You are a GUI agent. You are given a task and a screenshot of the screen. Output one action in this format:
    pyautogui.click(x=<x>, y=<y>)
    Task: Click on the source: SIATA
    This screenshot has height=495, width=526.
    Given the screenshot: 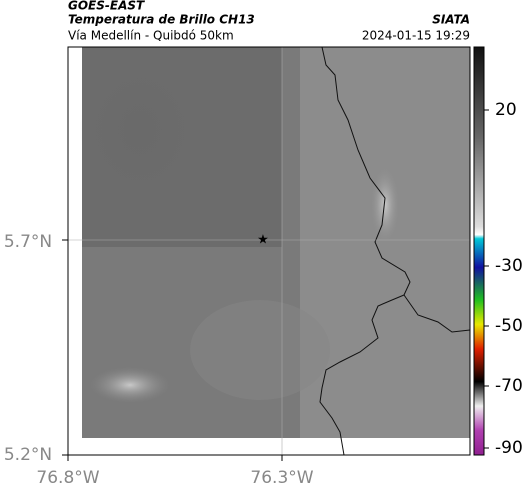 What is the action you would take?
    pyautogui.click(x=451, y=20)
    